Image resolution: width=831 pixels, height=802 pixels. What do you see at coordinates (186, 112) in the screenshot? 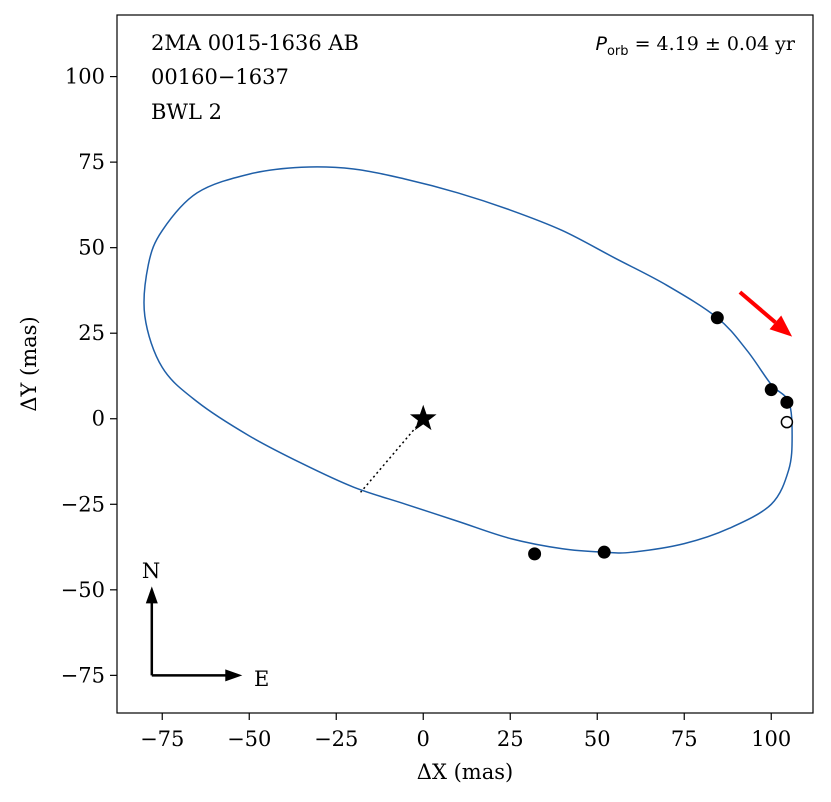
I see `discoverer-label: BWL 2` at bounding box center [186, 112].